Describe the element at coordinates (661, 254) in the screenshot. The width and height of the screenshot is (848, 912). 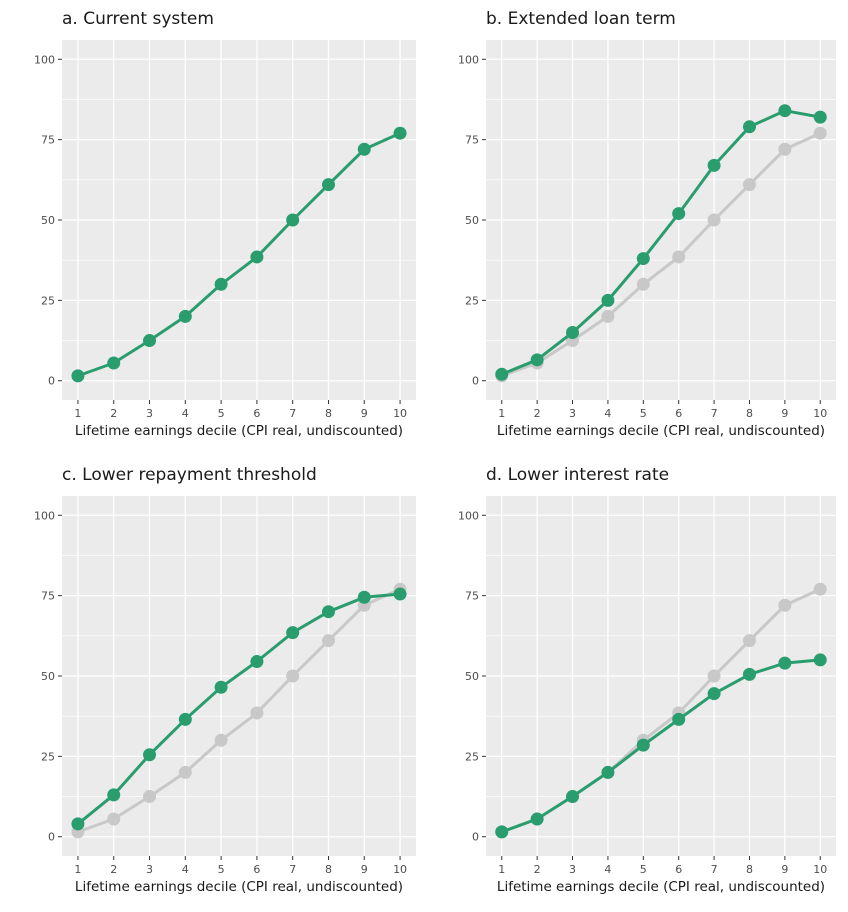
I see `baseline-series-line` at that location.